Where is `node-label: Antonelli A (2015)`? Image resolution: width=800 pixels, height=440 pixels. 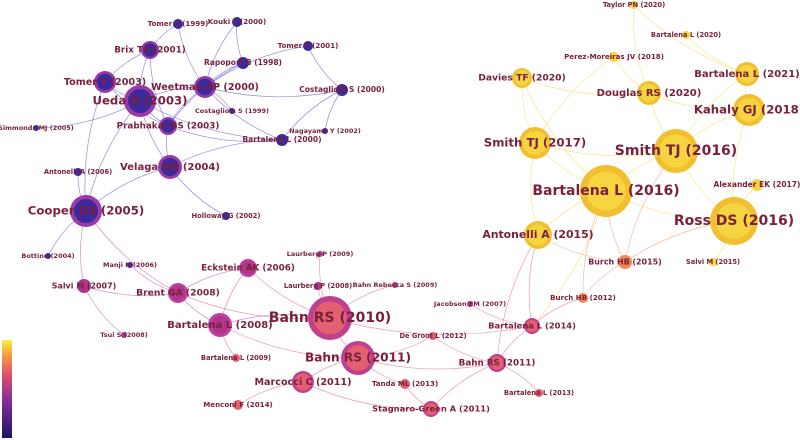 node-label: Antonelli A (2015) is located at coordinates (537, 234).